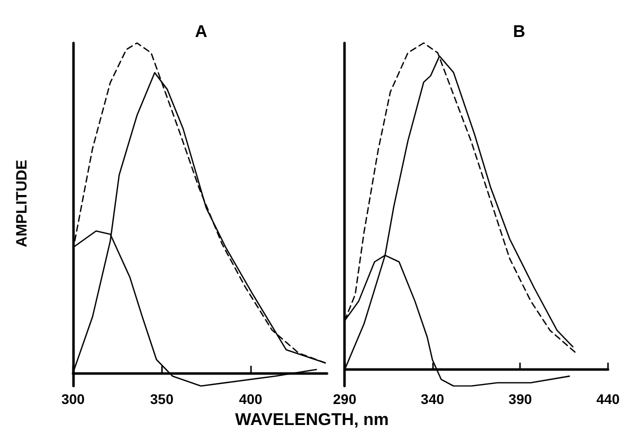 This screenshot has width=624, height=443. What do you see at coordinates (345, 399) in the screenshot?
I see `x-tick-label: 290` at bounding box center [345, 399].